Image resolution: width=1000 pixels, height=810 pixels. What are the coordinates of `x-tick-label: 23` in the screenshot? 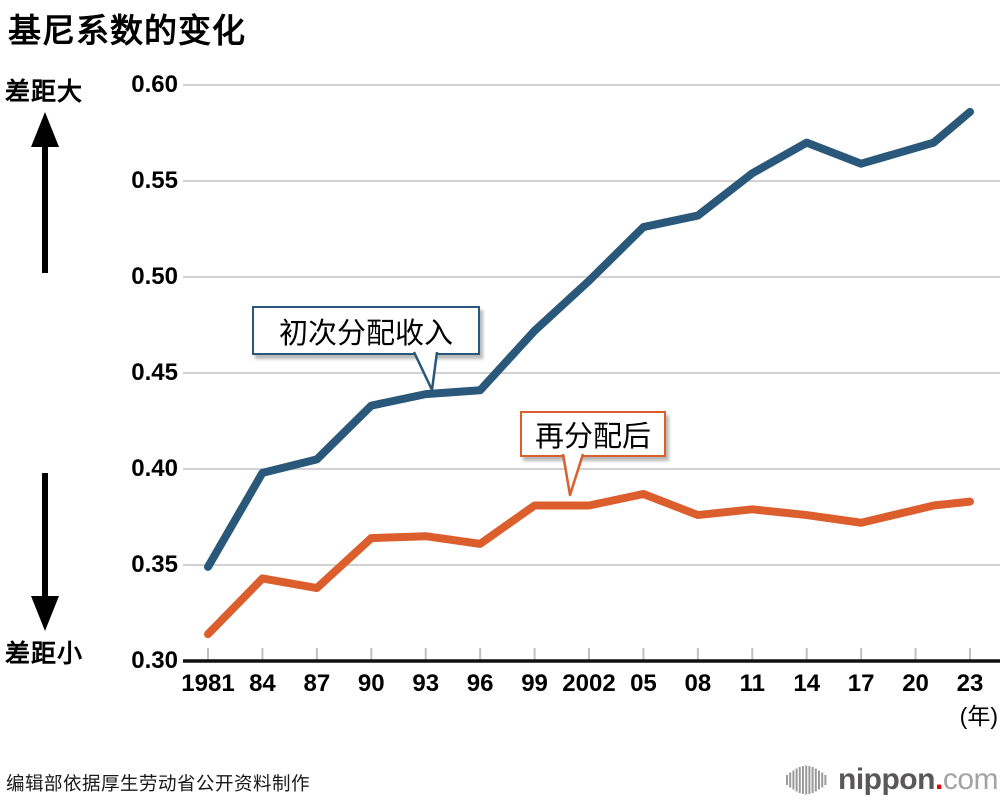 It's located at (970, 683).